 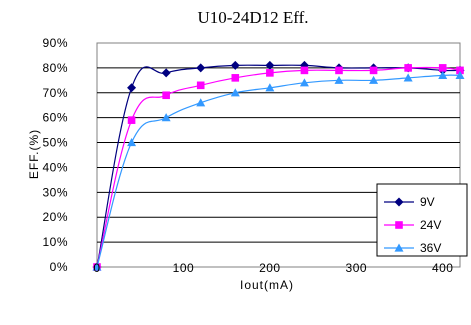 What do you see at coordinates (430, 225) in the screenshot?
I see `legend-label-1: 24V` at bounding box center [430, 225].